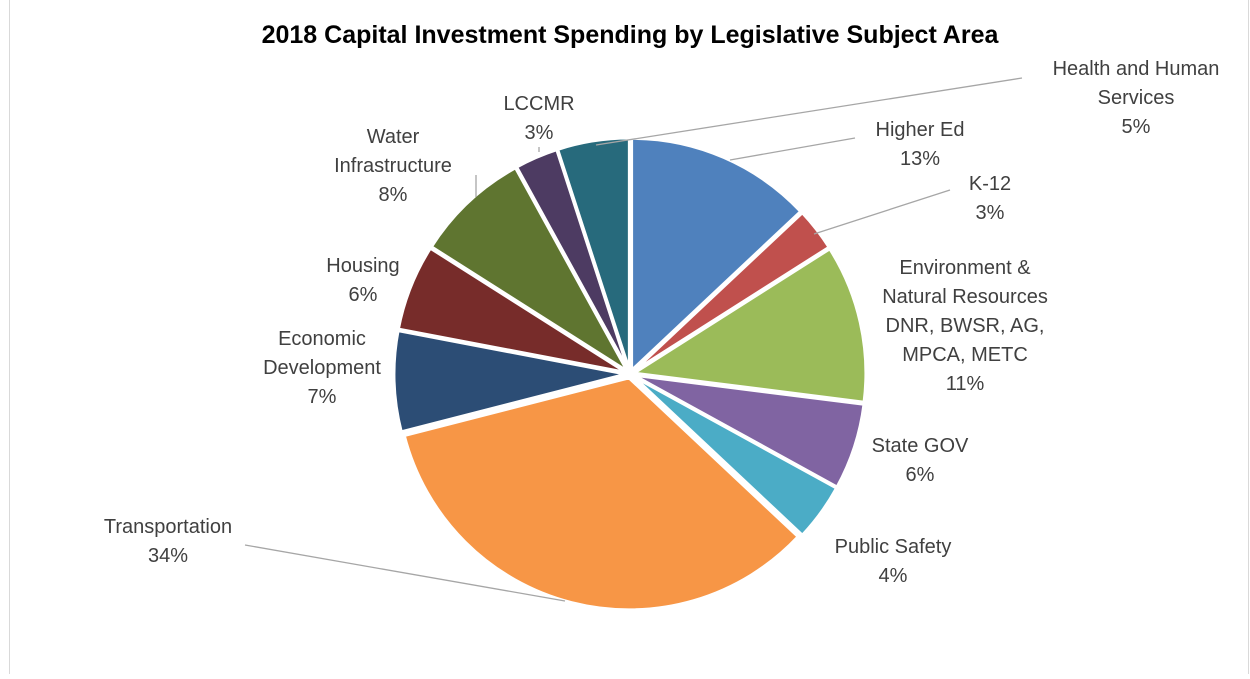 Image resolution: width=1250 pixels, height=679 pixels. Describe the element at coordinates (990, 184) in the screenshot. I see `slice-label-line: K-12` at that location.